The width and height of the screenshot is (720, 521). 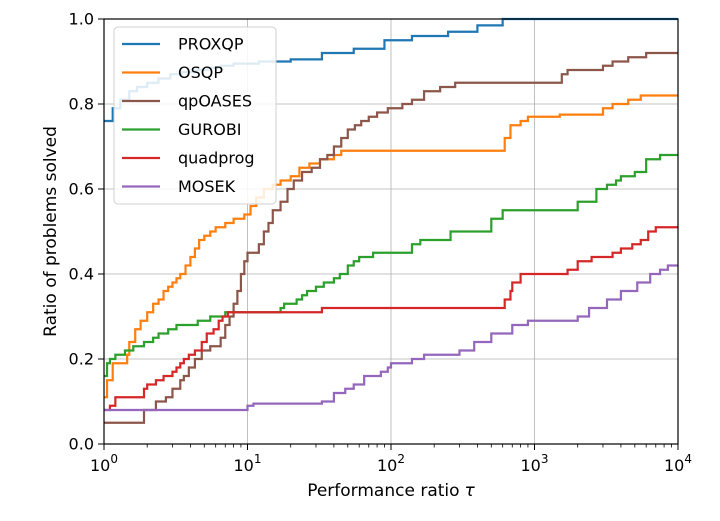 I want to click on y-tick-label: 0.0, so click(x=81, y=444).